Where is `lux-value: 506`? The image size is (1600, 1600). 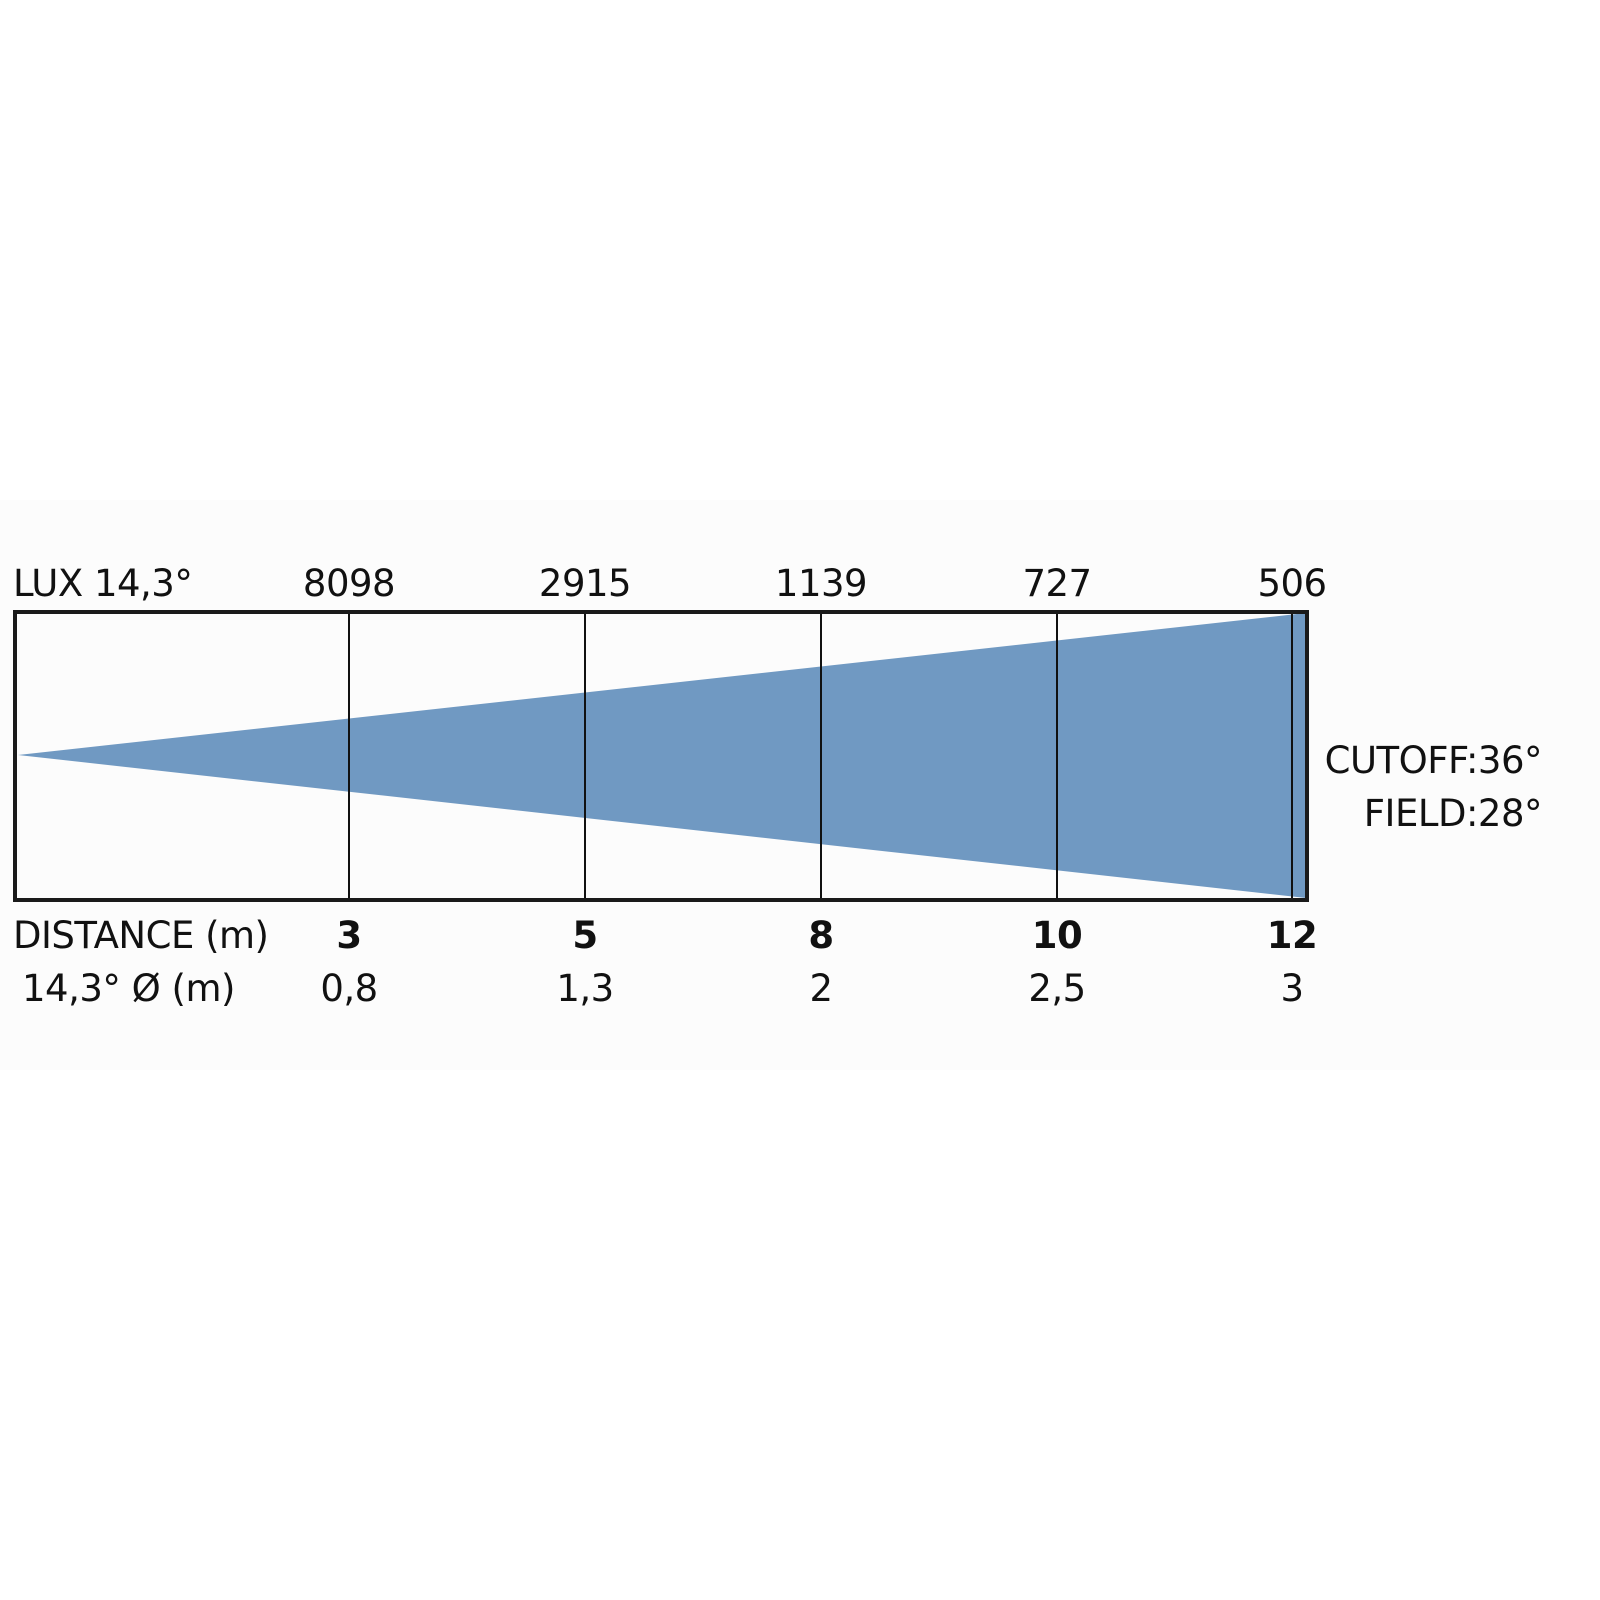 lux-value: 506 is located at coordinates (1292, 583).